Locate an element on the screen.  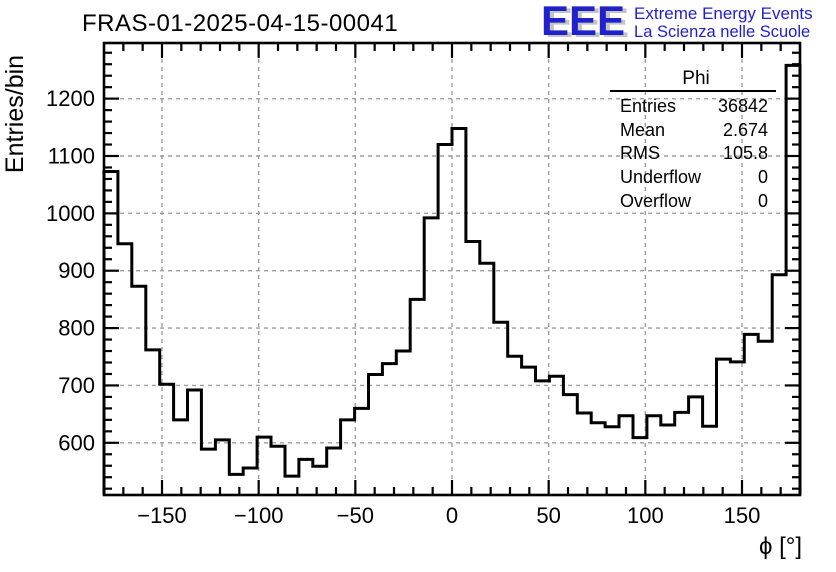
y-tick-label: 700 is located at coordinates (76, 385).